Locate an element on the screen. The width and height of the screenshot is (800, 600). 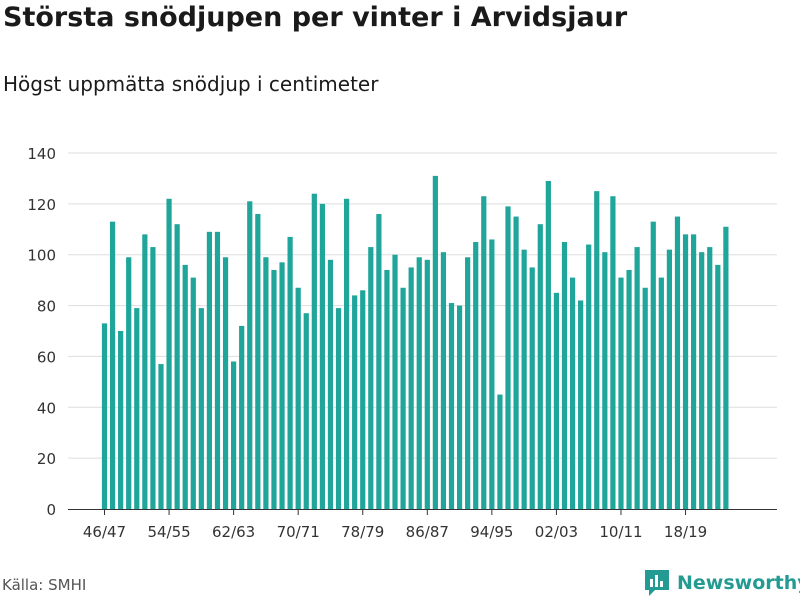
y-axis-ticks: 0 20 40 60 80 100 120 140 is located at coordinates (41, 332).